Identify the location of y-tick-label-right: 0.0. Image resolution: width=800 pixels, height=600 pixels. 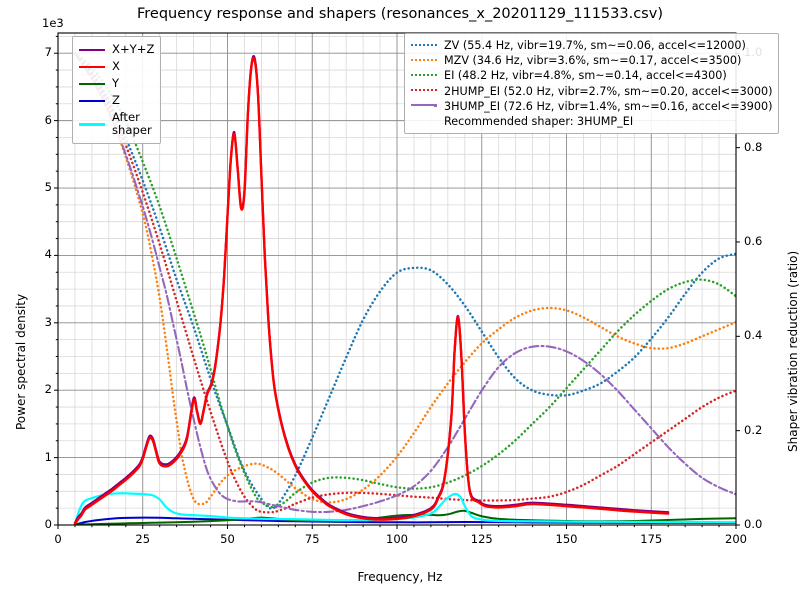
(753, 524).